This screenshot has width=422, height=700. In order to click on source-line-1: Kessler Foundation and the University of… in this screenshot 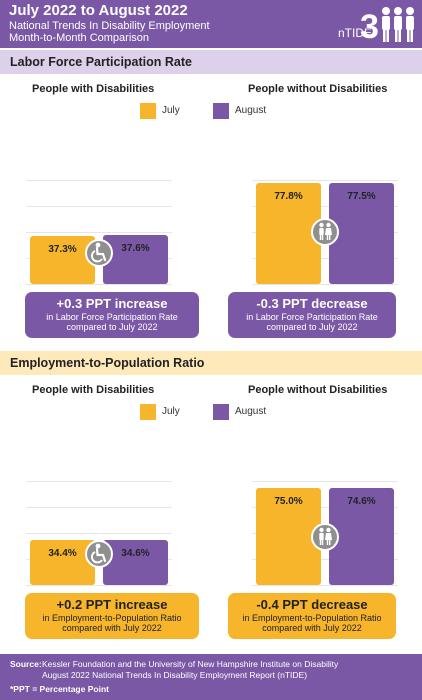, I will do `click(190, 664)`.